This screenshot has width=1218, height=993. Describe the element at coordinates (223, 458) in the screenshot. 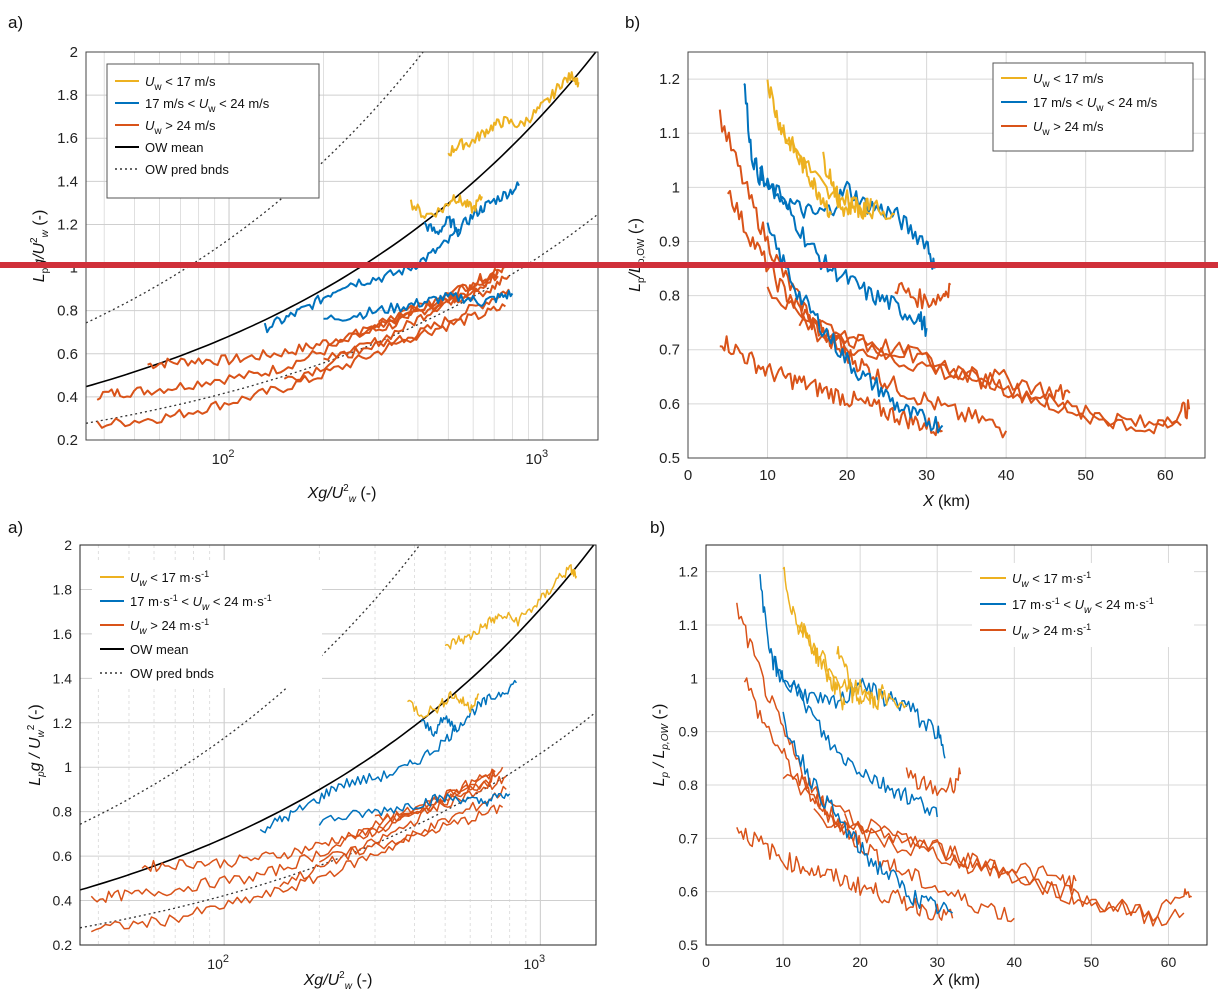

I see `x-tick-label: 10²` at that location.